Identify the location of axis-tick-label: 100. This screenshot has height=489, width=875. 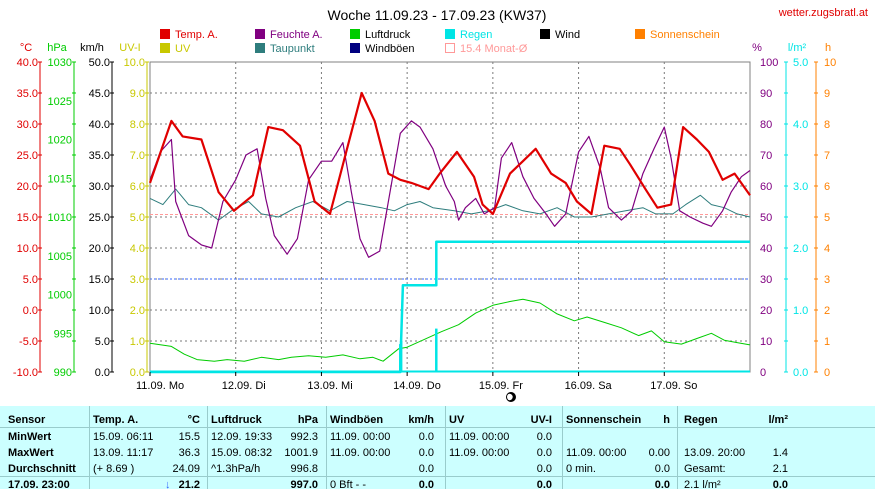
(769, 63).